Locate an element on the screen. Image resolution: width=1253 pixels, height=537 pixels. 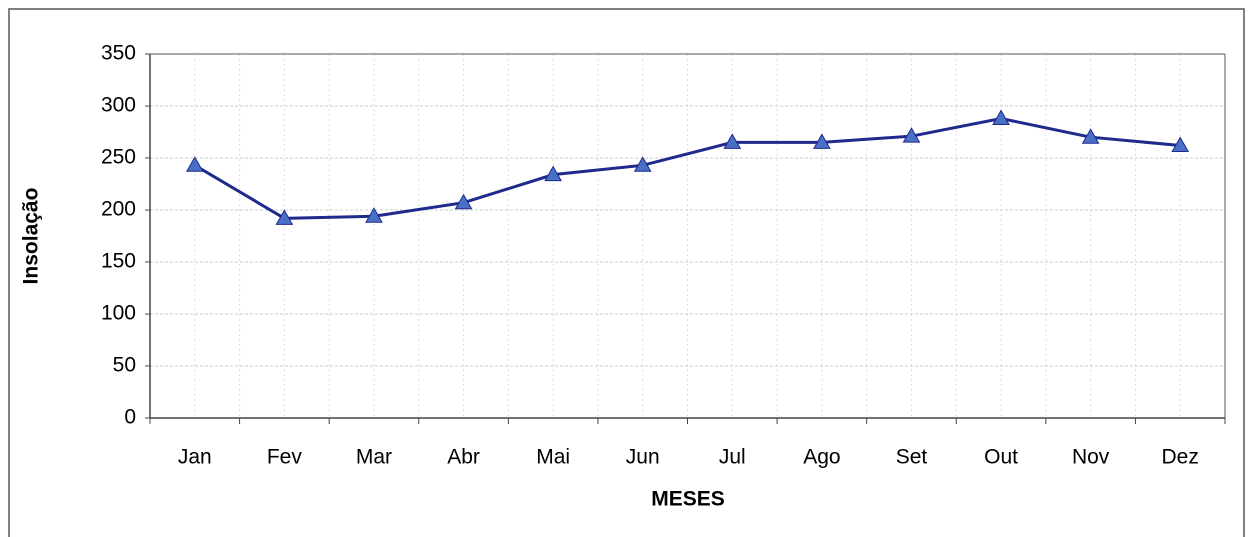
y-tick-label: 150 is located at coordinates (118, 261).